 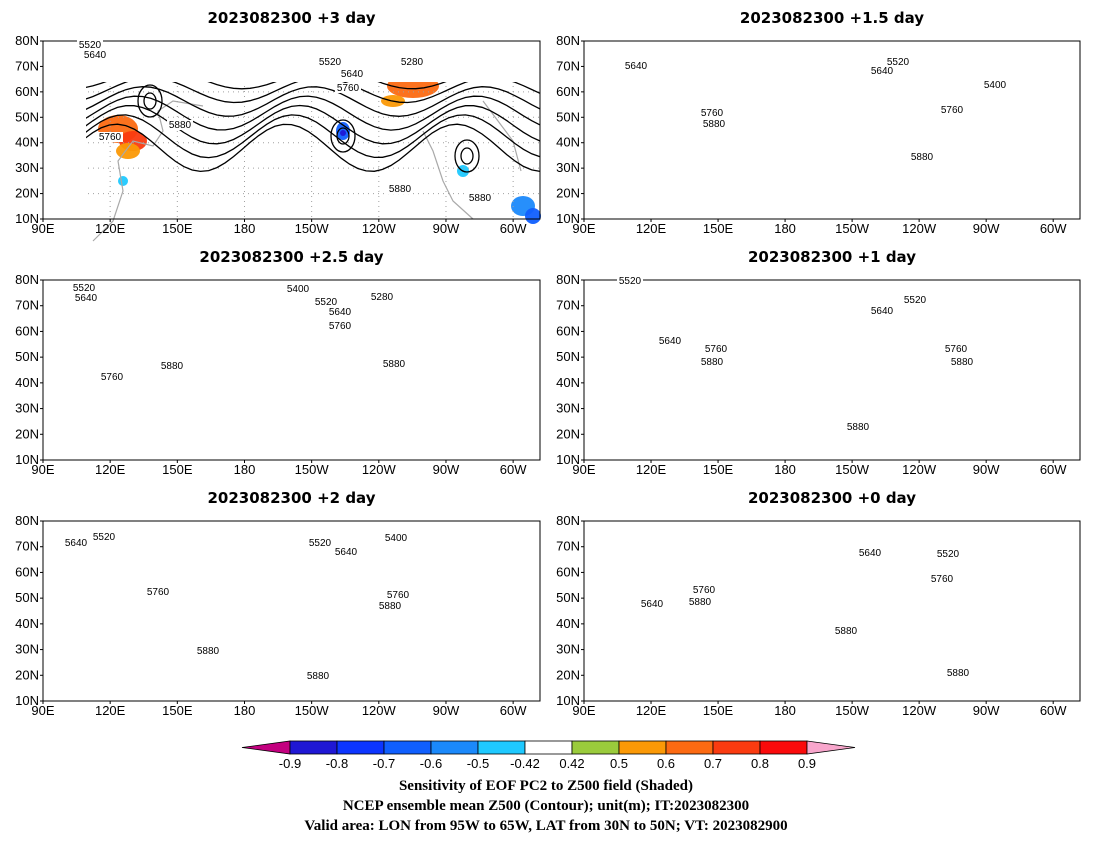 What do you see at coordinates (292, 18) in the screenshot?
I see `panel-title: 2023082300 +3 day` at bounding box center [292, 18].